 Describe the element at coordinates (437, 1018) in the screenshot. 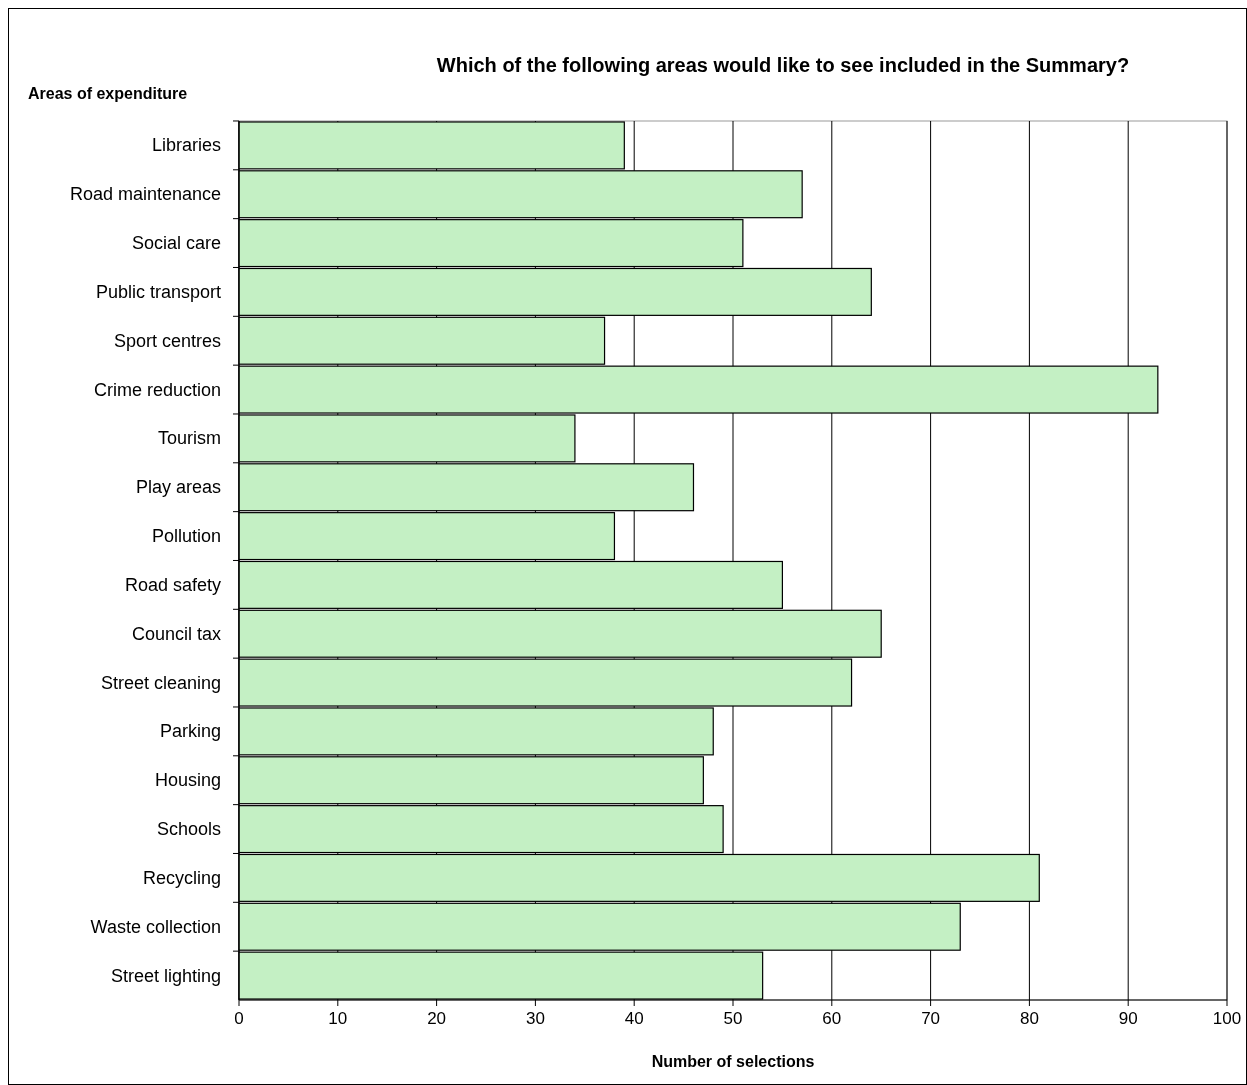

I see `x-tick-label: 20` at that location.